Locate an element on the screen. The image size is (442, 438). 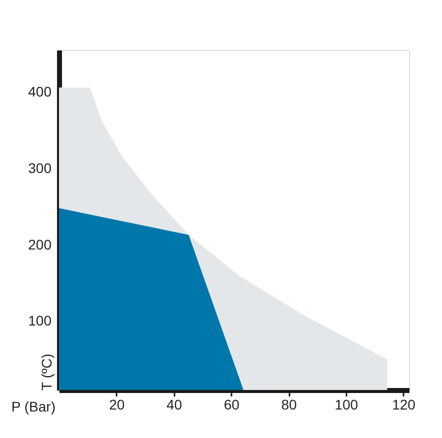
x-tick-label: 20 is located at coordinates (117, 404).